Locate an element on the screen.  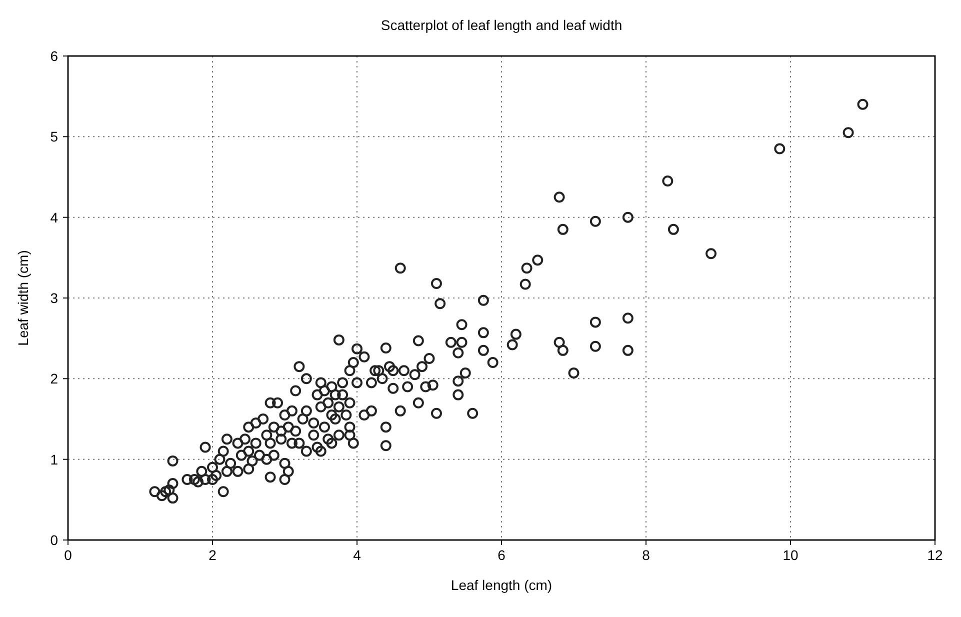
x-tick-label: 4 is located at coordinates (357, 555).